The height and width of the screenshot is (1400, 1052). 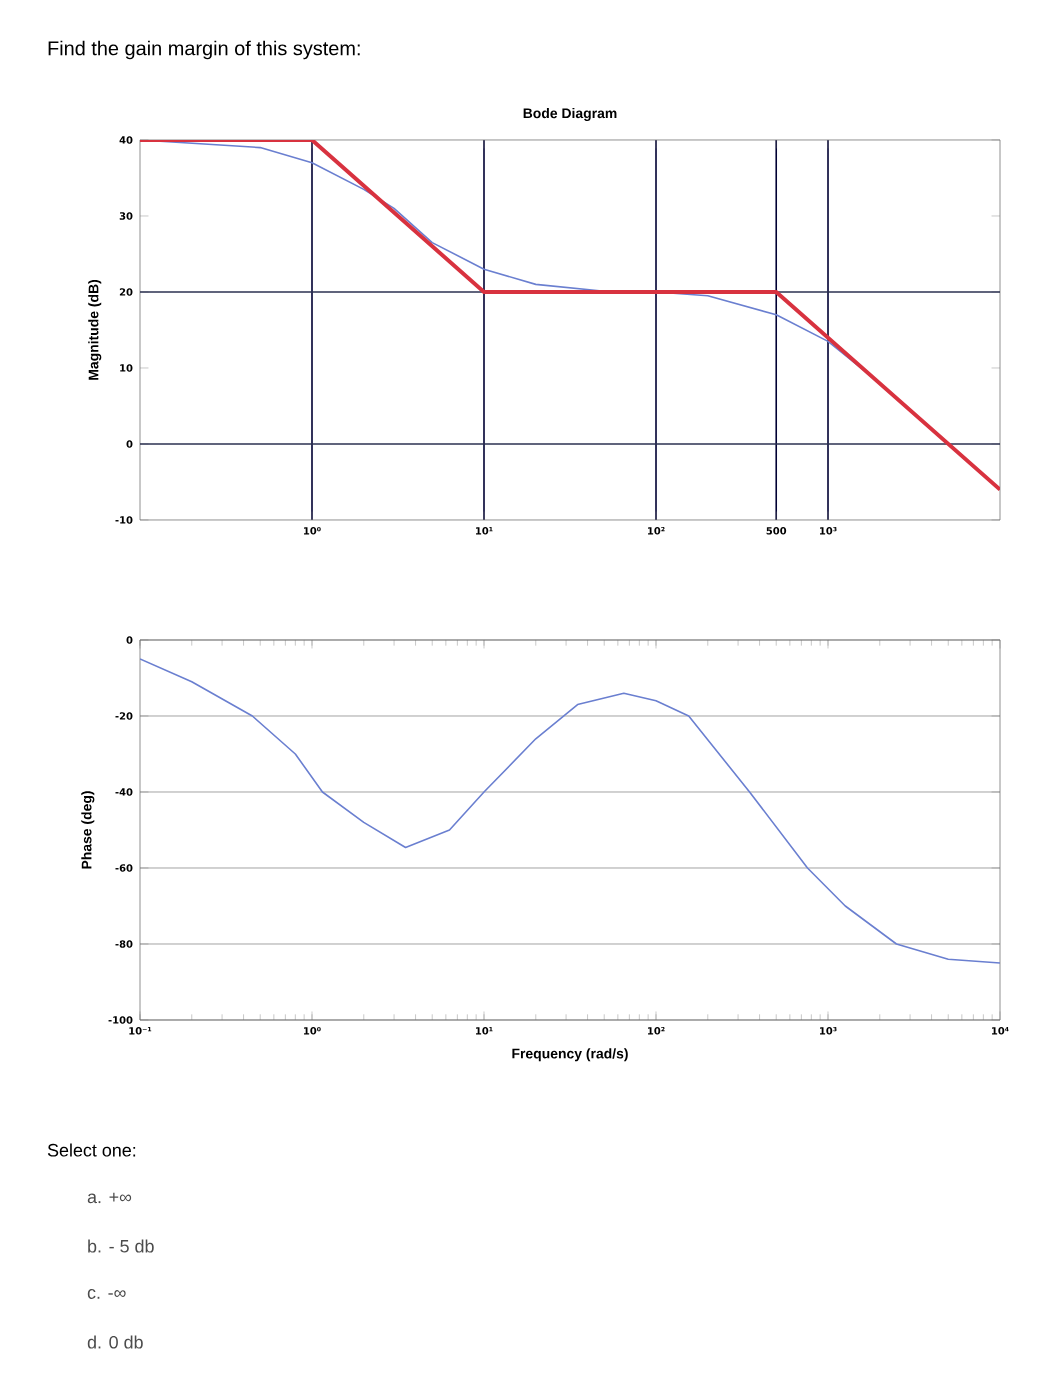 What do you see at coordinates (115, 1342) in the screenshot?
I see `text: d. 0 db` at bounding box center [115, 1342].